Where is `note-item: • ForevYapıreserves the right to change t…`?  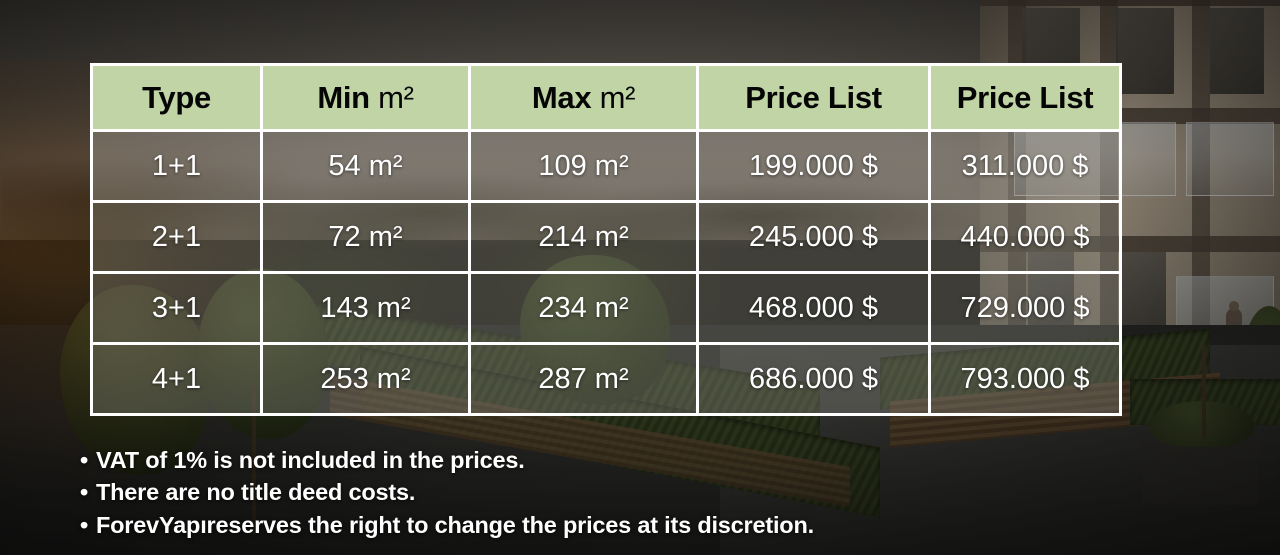
note-item: • ForevYapıreserves the right to change t… is located at coordinates (645, 525).